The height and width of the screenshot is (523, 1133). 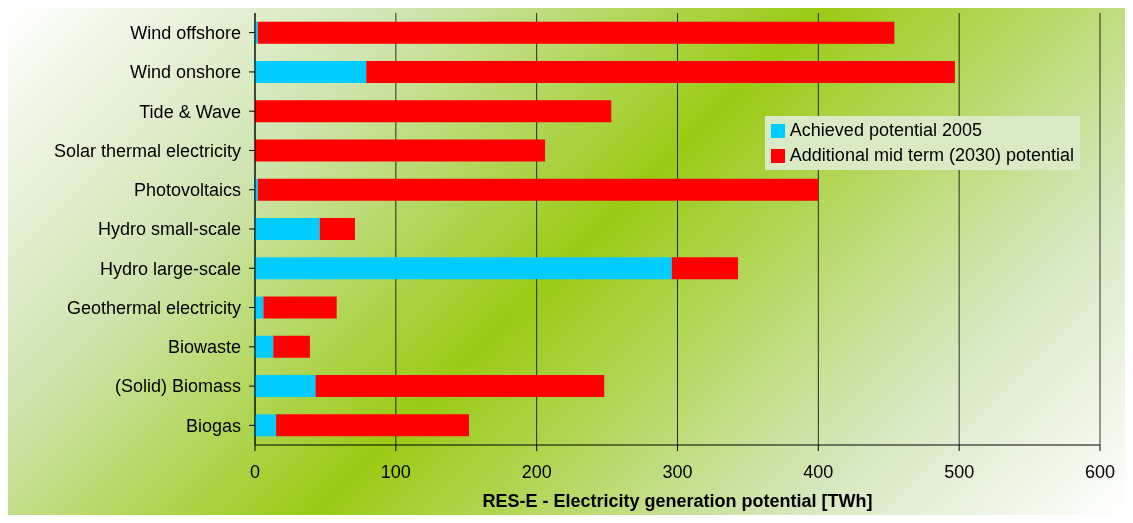 What do you see at coordinates (185, 33) in the screenshot?
I see `y-tick-label: Wind offshore` at bounding box center [185, 33].